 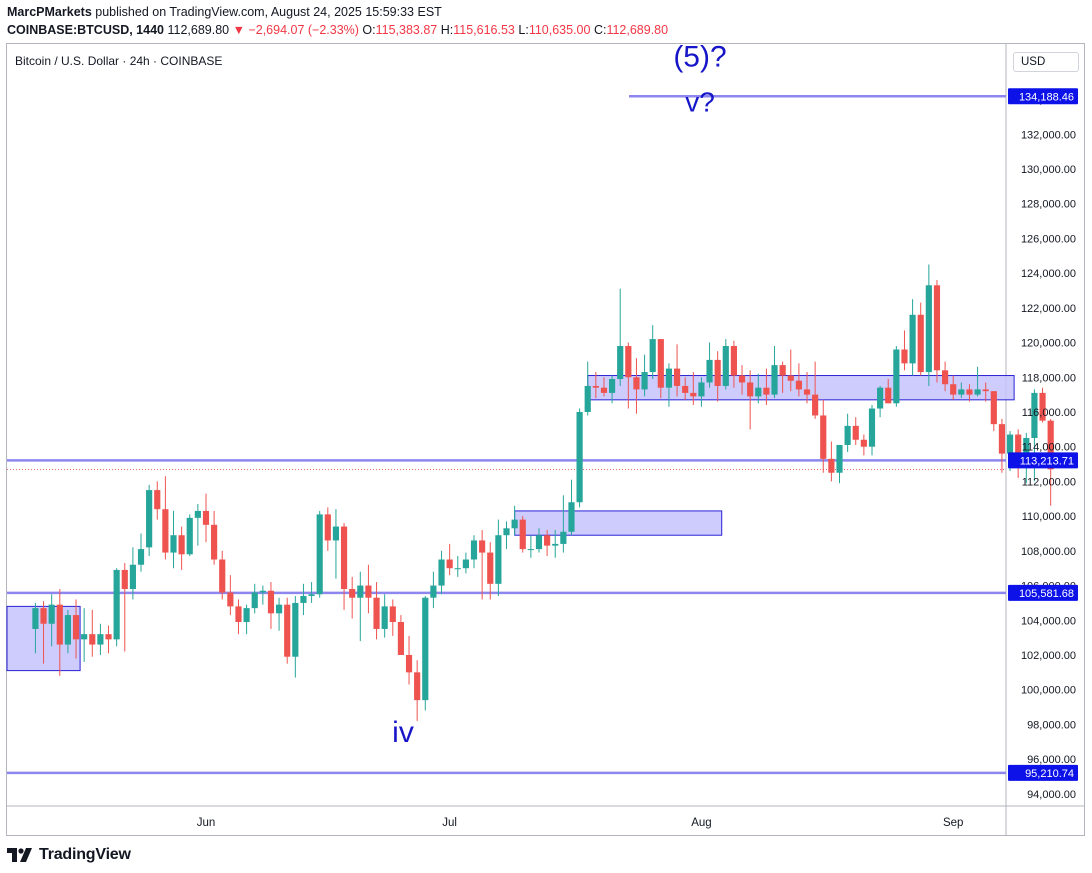 What do you see at coordinates (369, 30) in the screenshot?
I see `open-label: O:` at bounding box center [369, 30].